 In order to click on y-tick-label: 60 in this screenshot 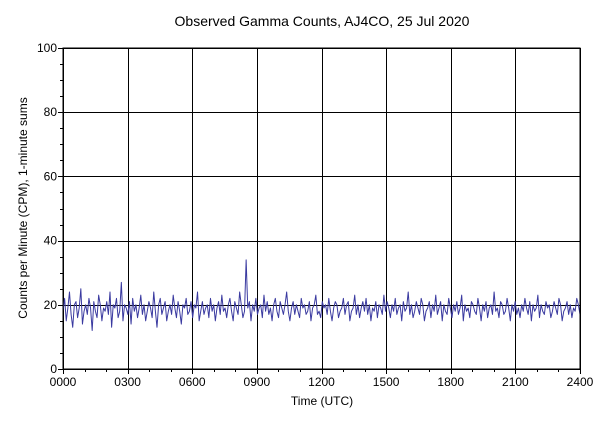, I will do `click(51, 176)`.